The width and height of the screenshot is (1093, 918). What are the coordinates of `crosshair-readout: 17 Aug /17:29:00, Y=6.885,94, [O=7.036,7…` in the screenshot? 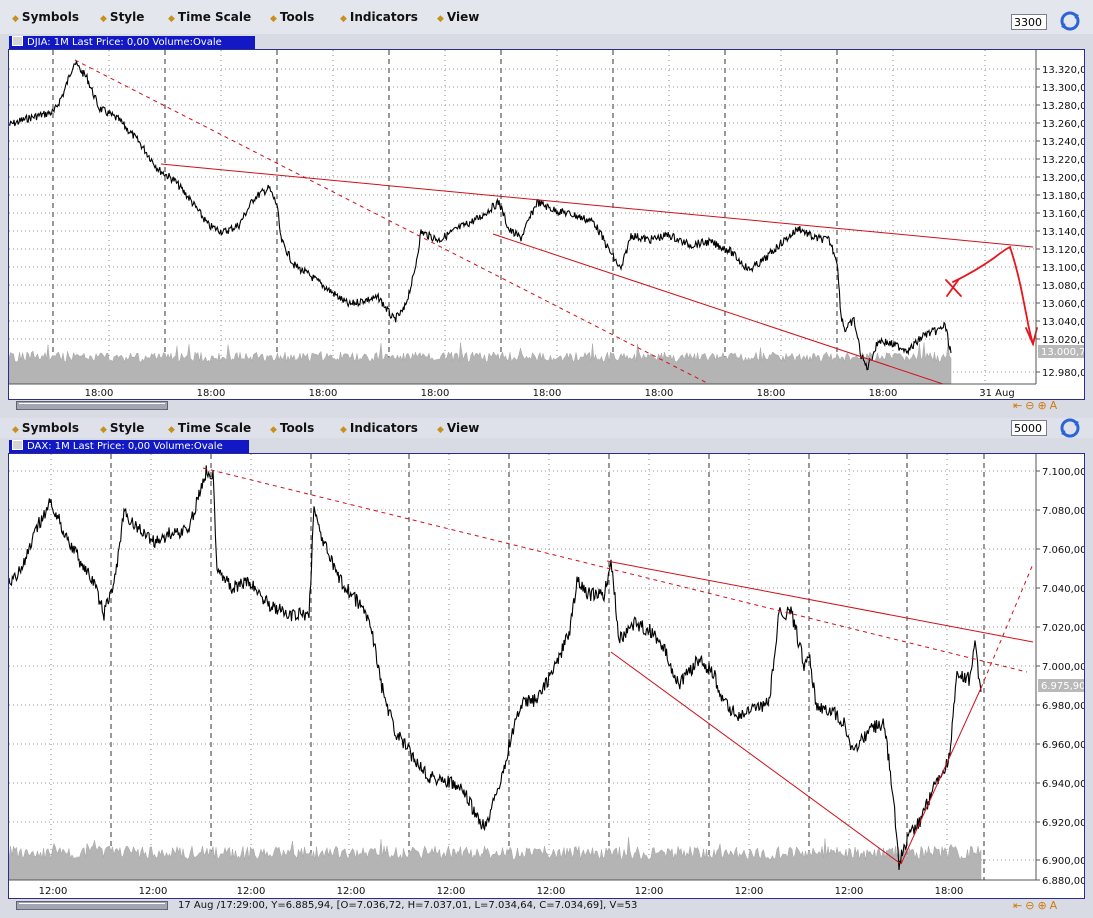 It's located at (408, 905).